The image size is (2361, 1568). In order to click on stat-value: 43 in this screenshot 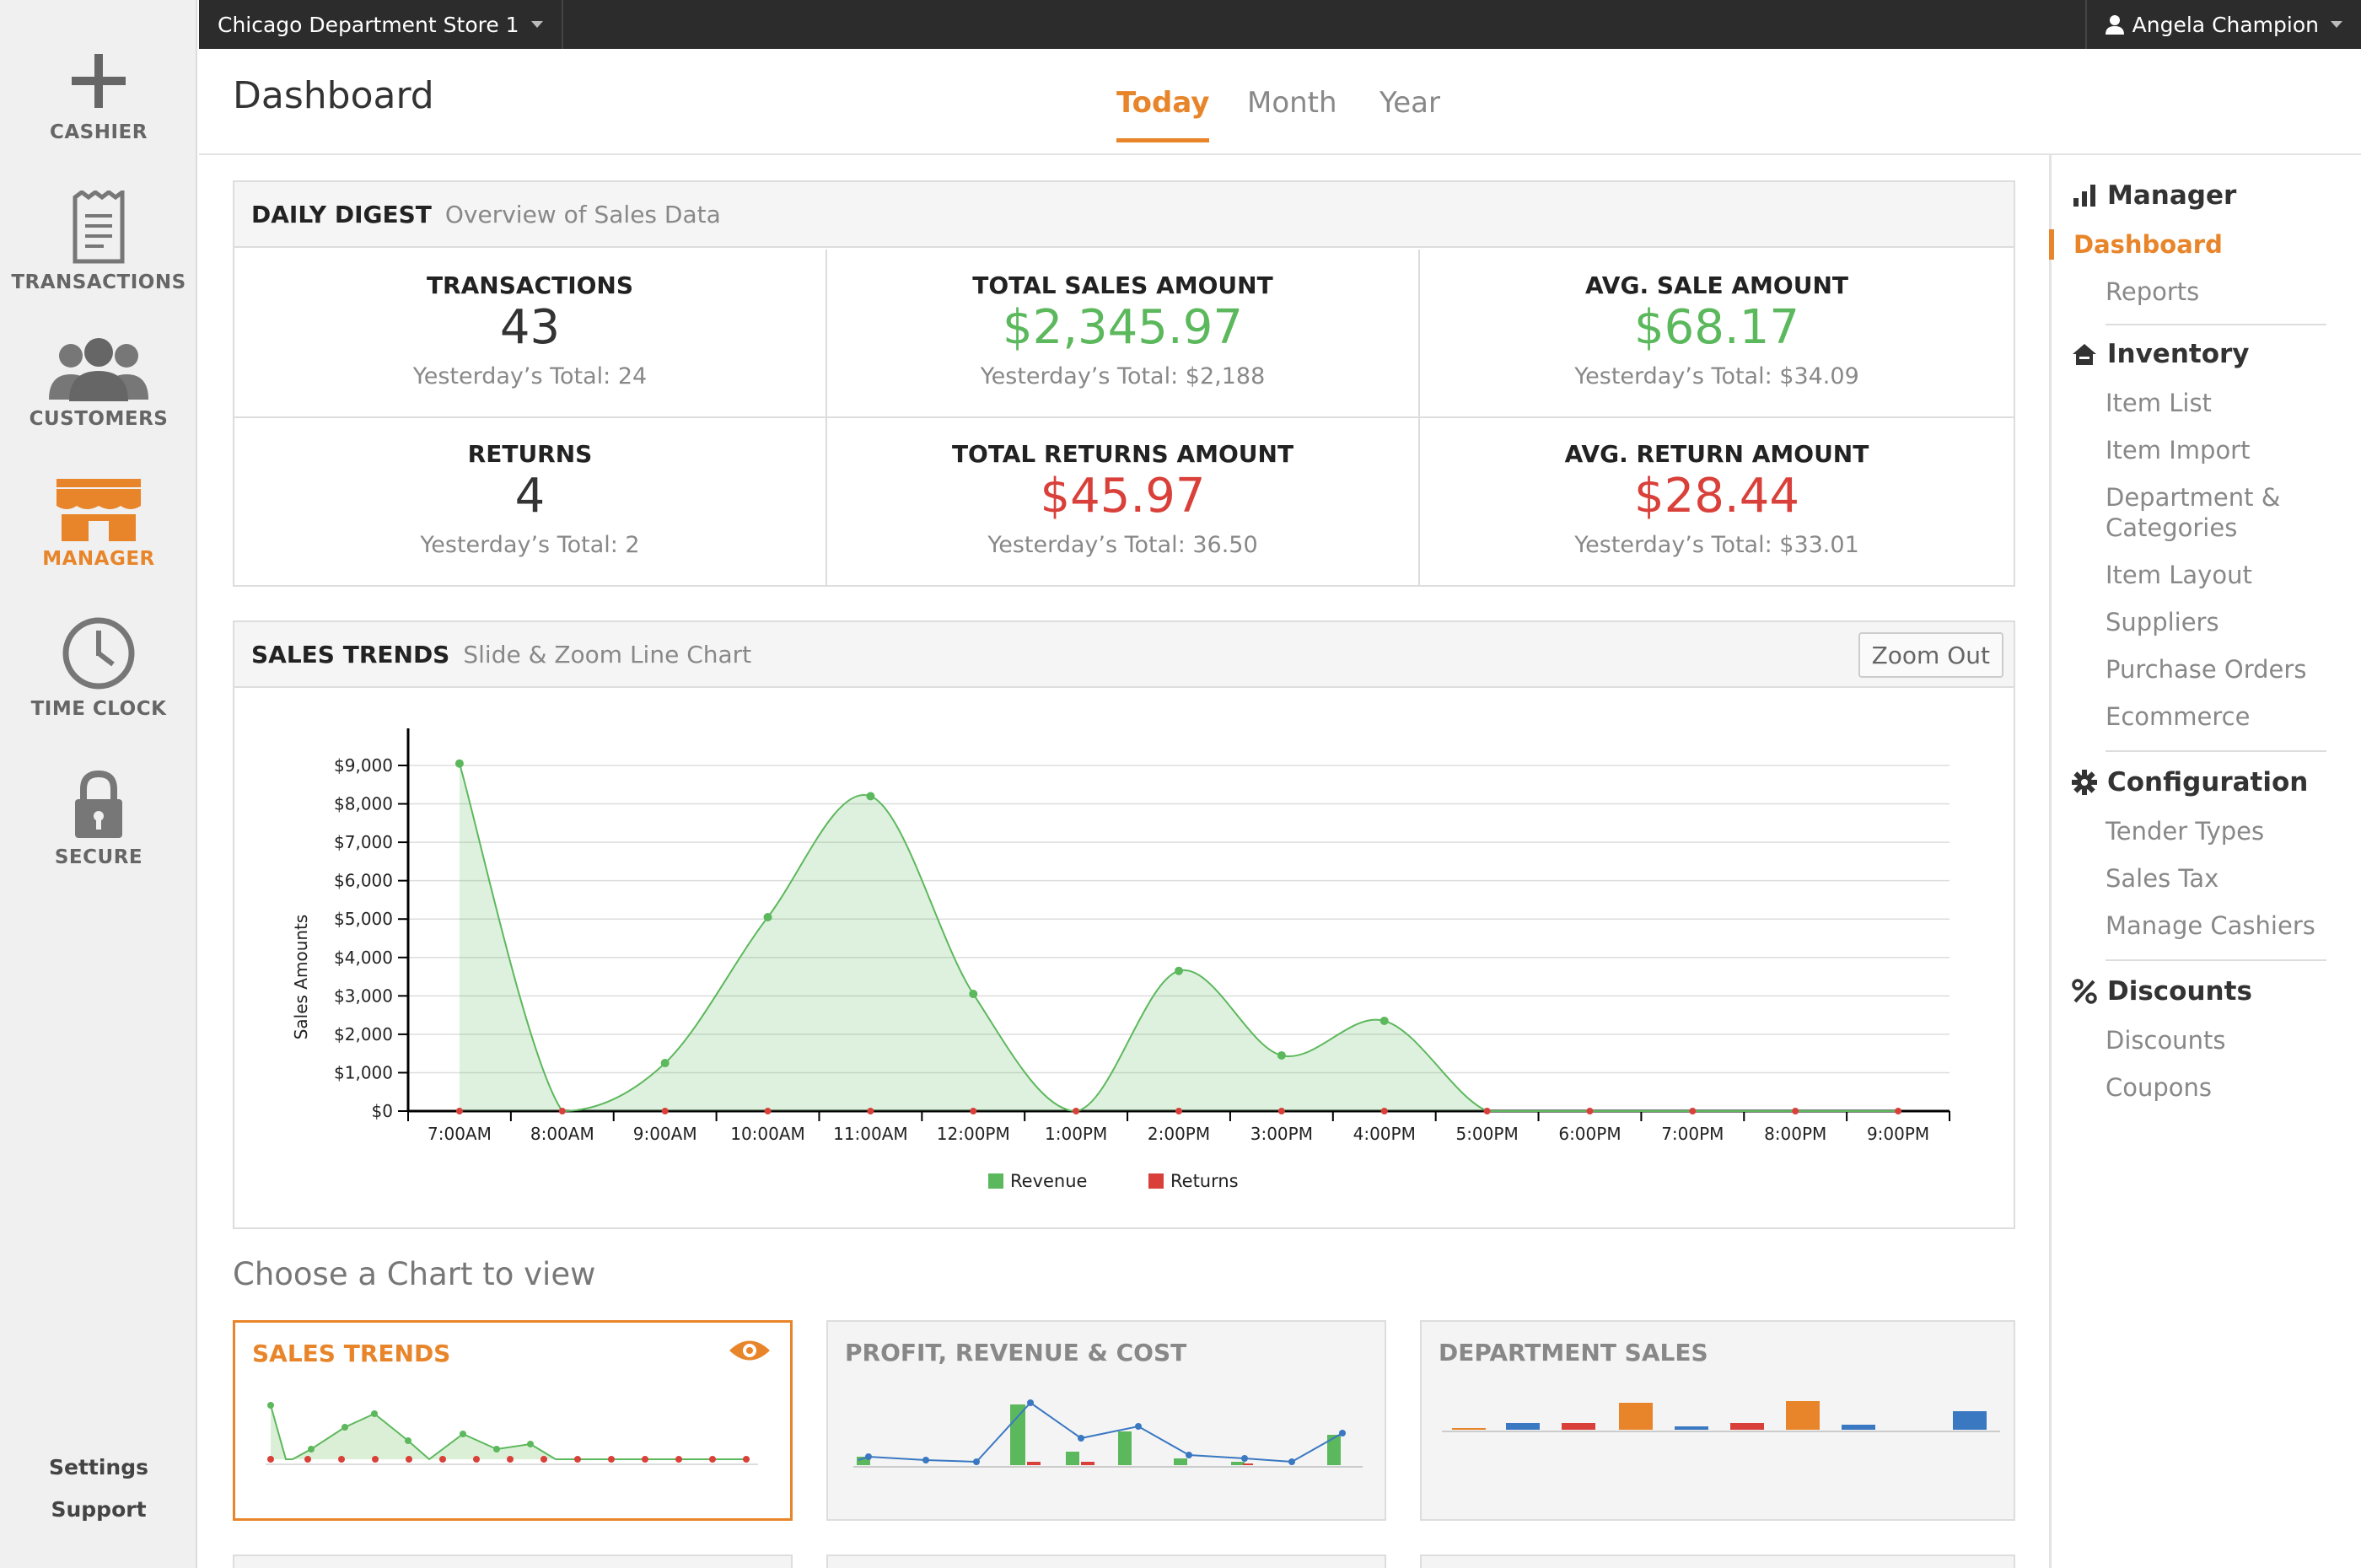, I will do `click(530, 328)`.